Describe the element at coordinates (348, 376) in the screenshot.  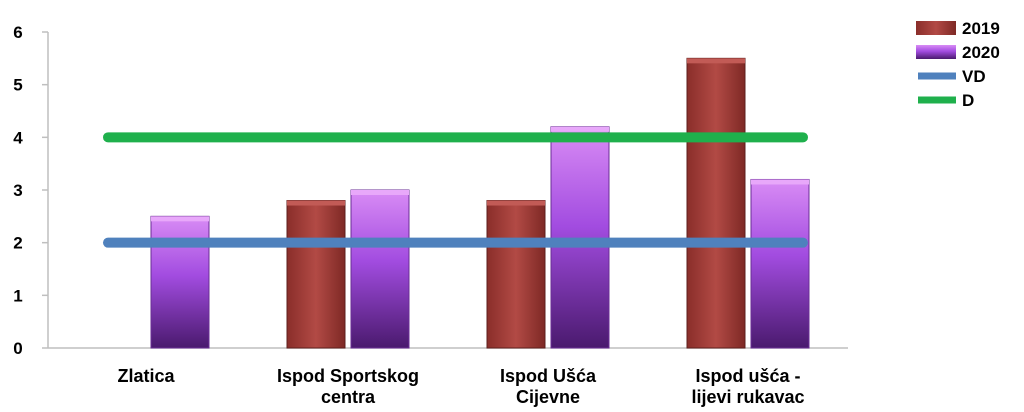
I see `category-label: Ispod Sportskog` at that location.